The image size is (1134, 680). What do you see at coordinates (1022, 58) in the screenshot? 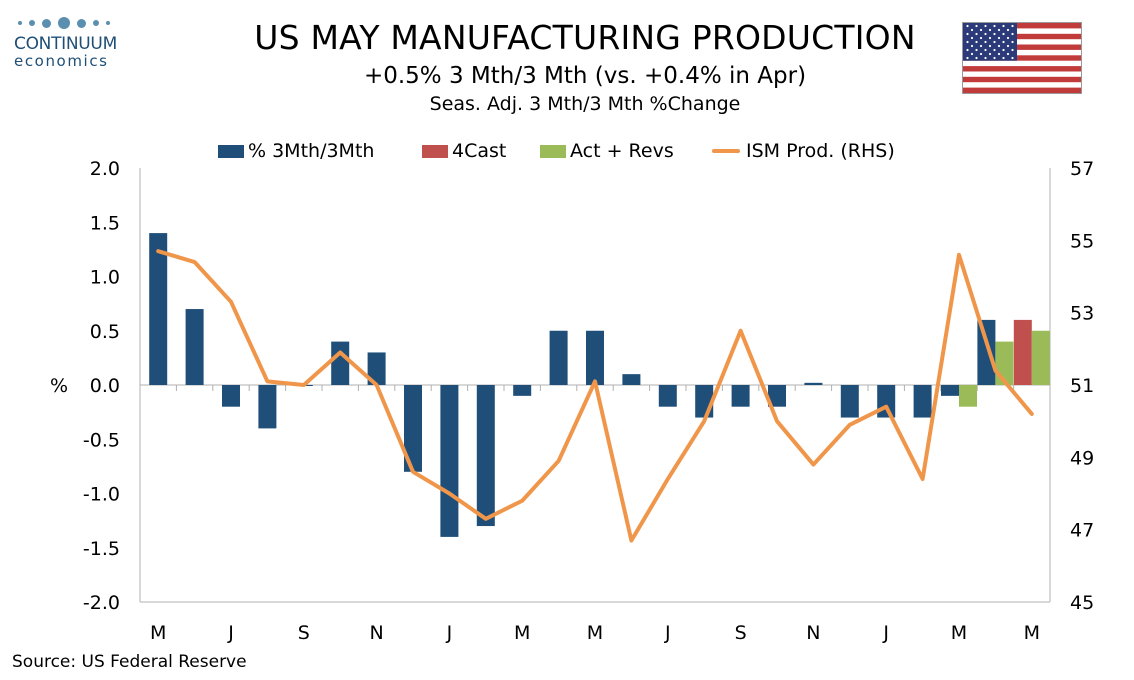
I see `us-flag-icon` at bounding box center [1022, 58].